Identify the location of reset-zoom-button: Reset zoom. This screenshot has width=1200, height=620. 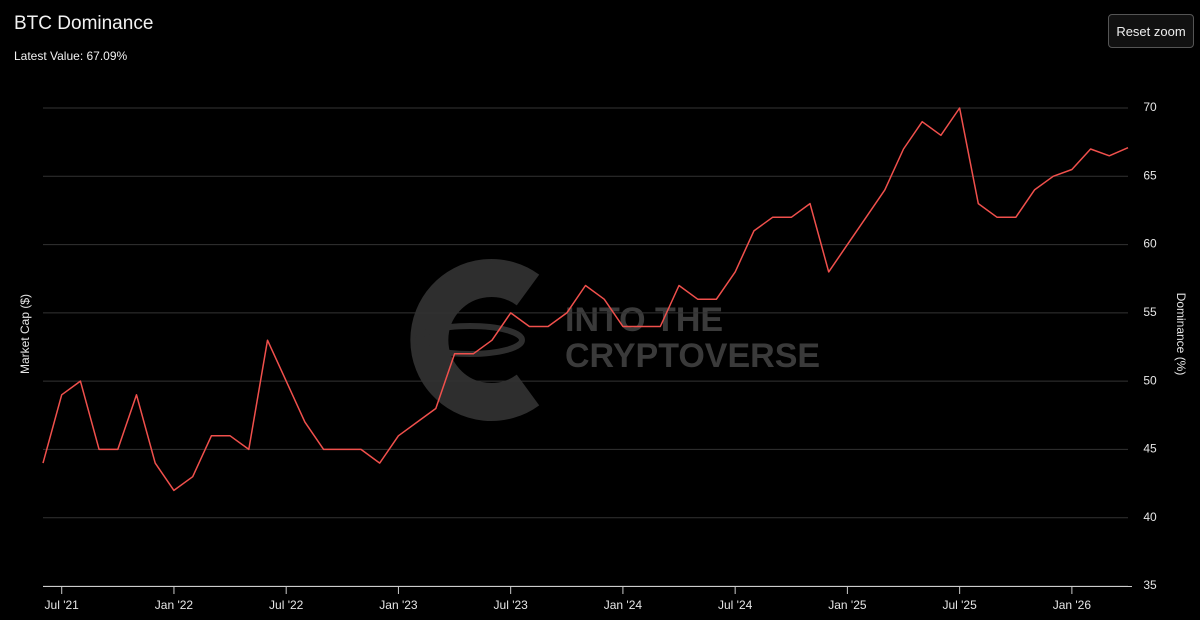
(1151, 31).